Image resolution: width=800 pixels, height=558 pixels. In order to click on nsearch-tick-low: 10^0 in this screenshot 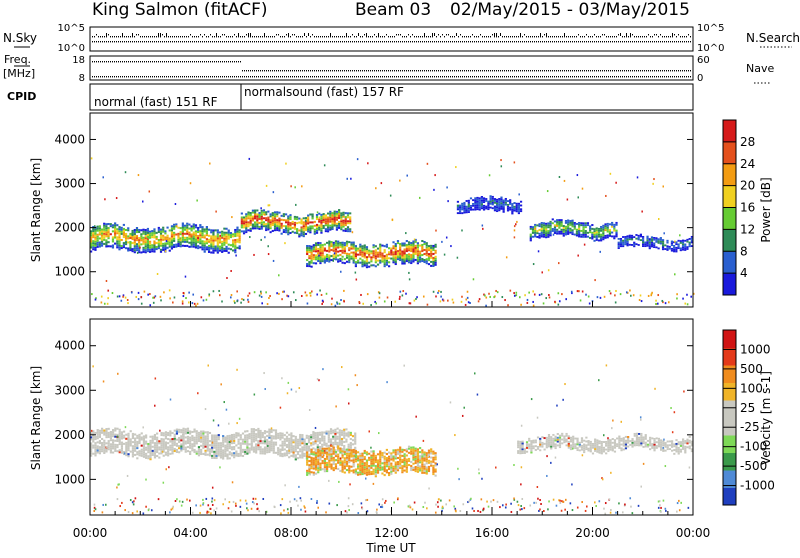, I will do `click(710, 48)`.